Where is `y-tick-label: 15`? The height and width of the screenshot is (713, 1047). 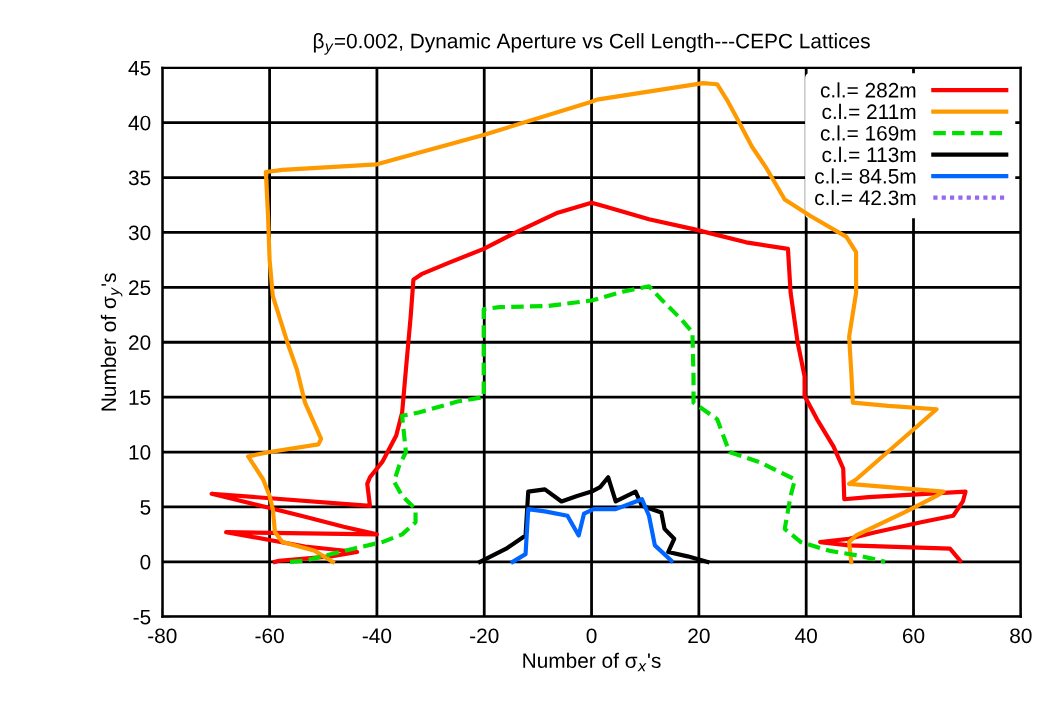
y-tick-label: 15 is located at coordinates (140, 397).